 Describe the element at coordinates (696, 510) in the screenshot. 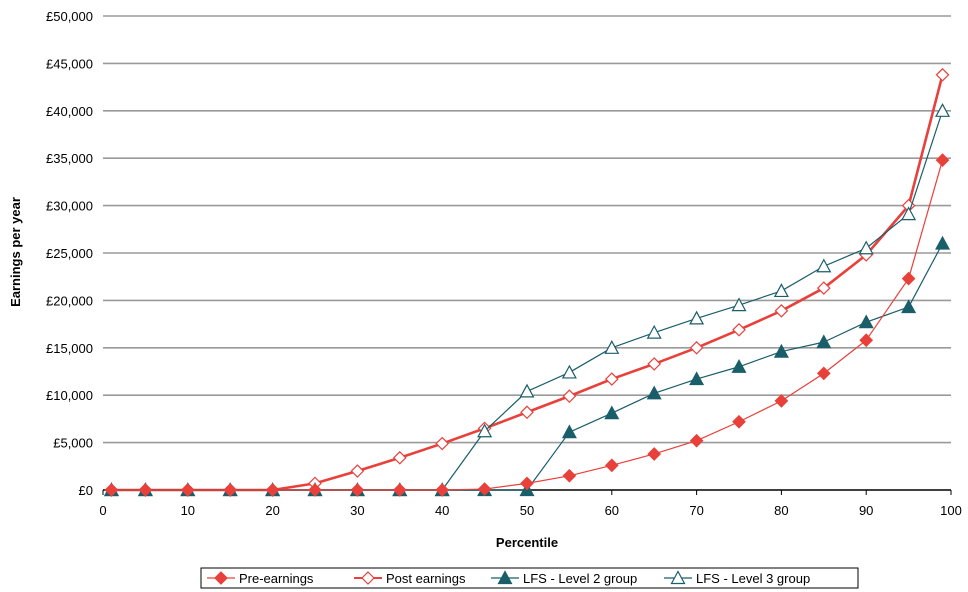

I see `x-tick-label: 70` at that location.